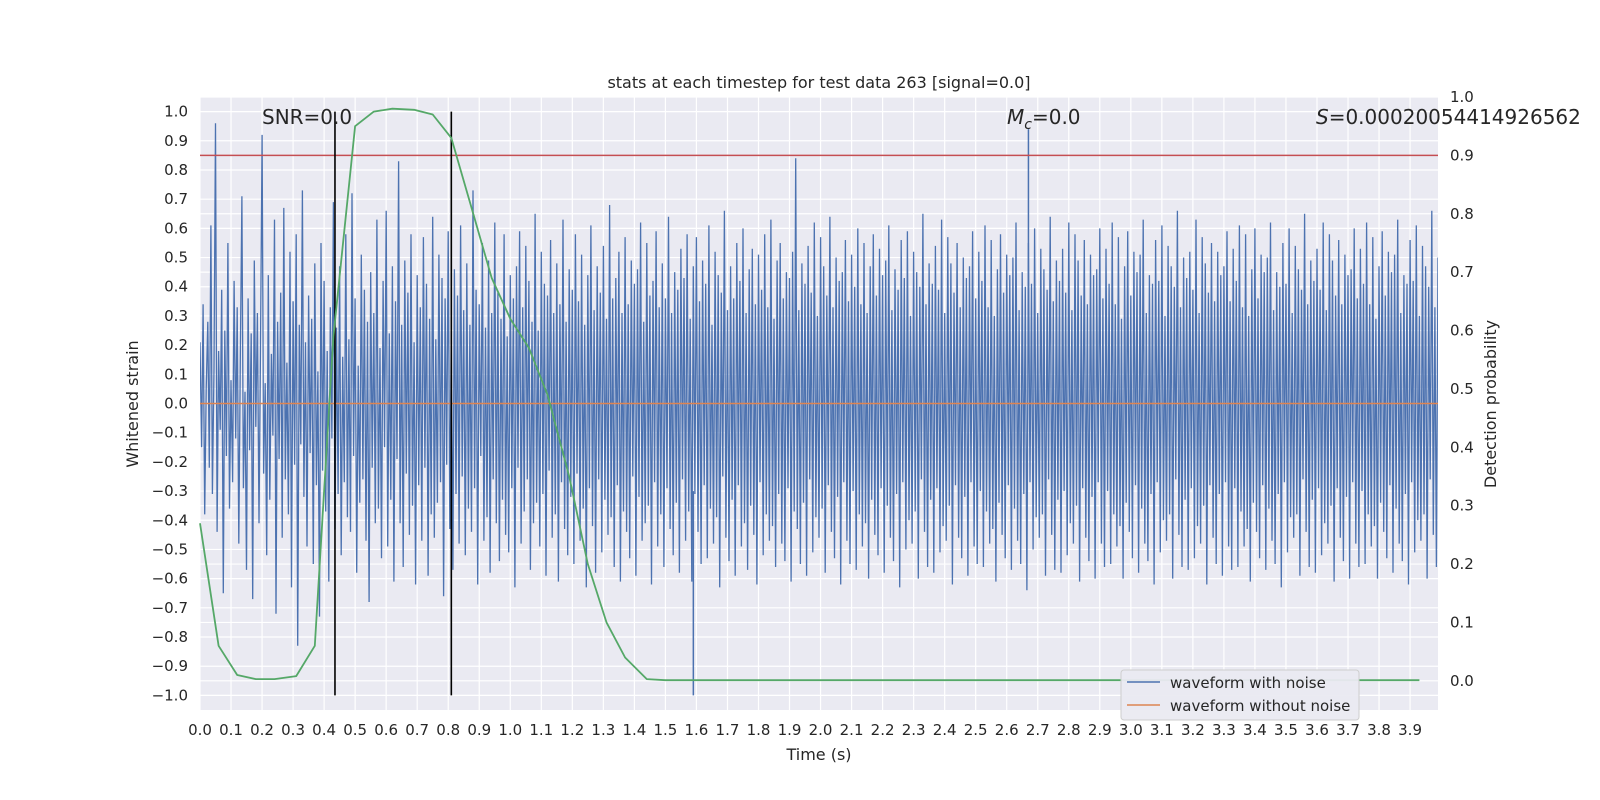  Describe the element at coordinates (176, 170) in the screenshot. I see `y-left-tick-label: 0.8` at that location.